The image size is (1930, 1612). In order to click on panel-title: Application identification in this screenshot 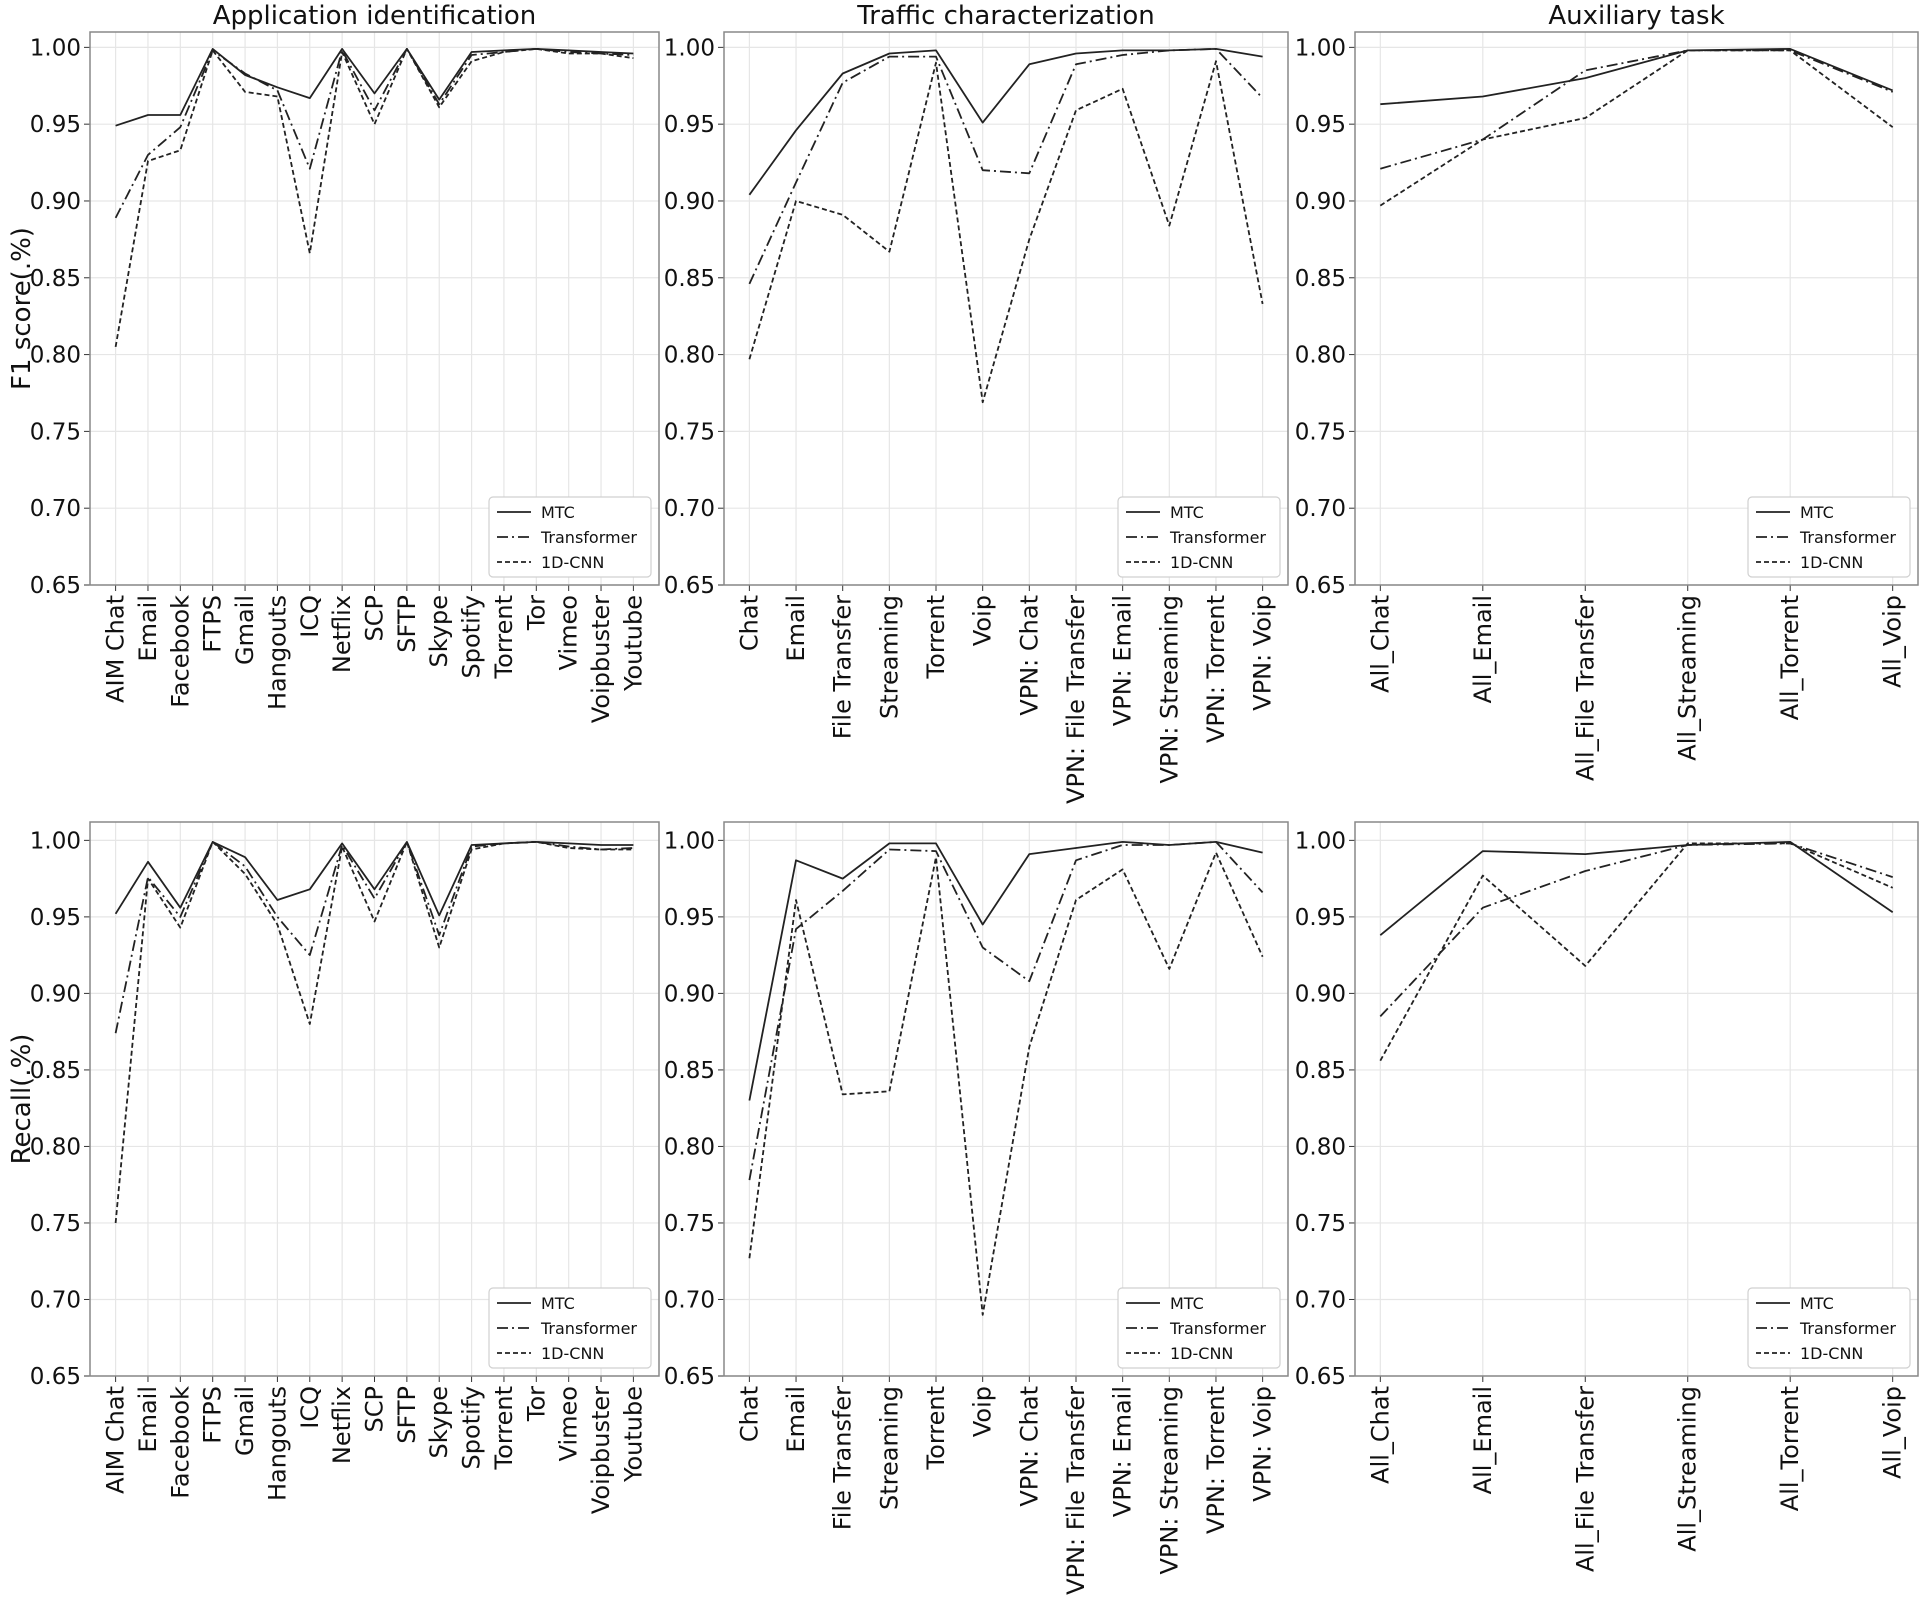, I will do `click(375, 16)`.